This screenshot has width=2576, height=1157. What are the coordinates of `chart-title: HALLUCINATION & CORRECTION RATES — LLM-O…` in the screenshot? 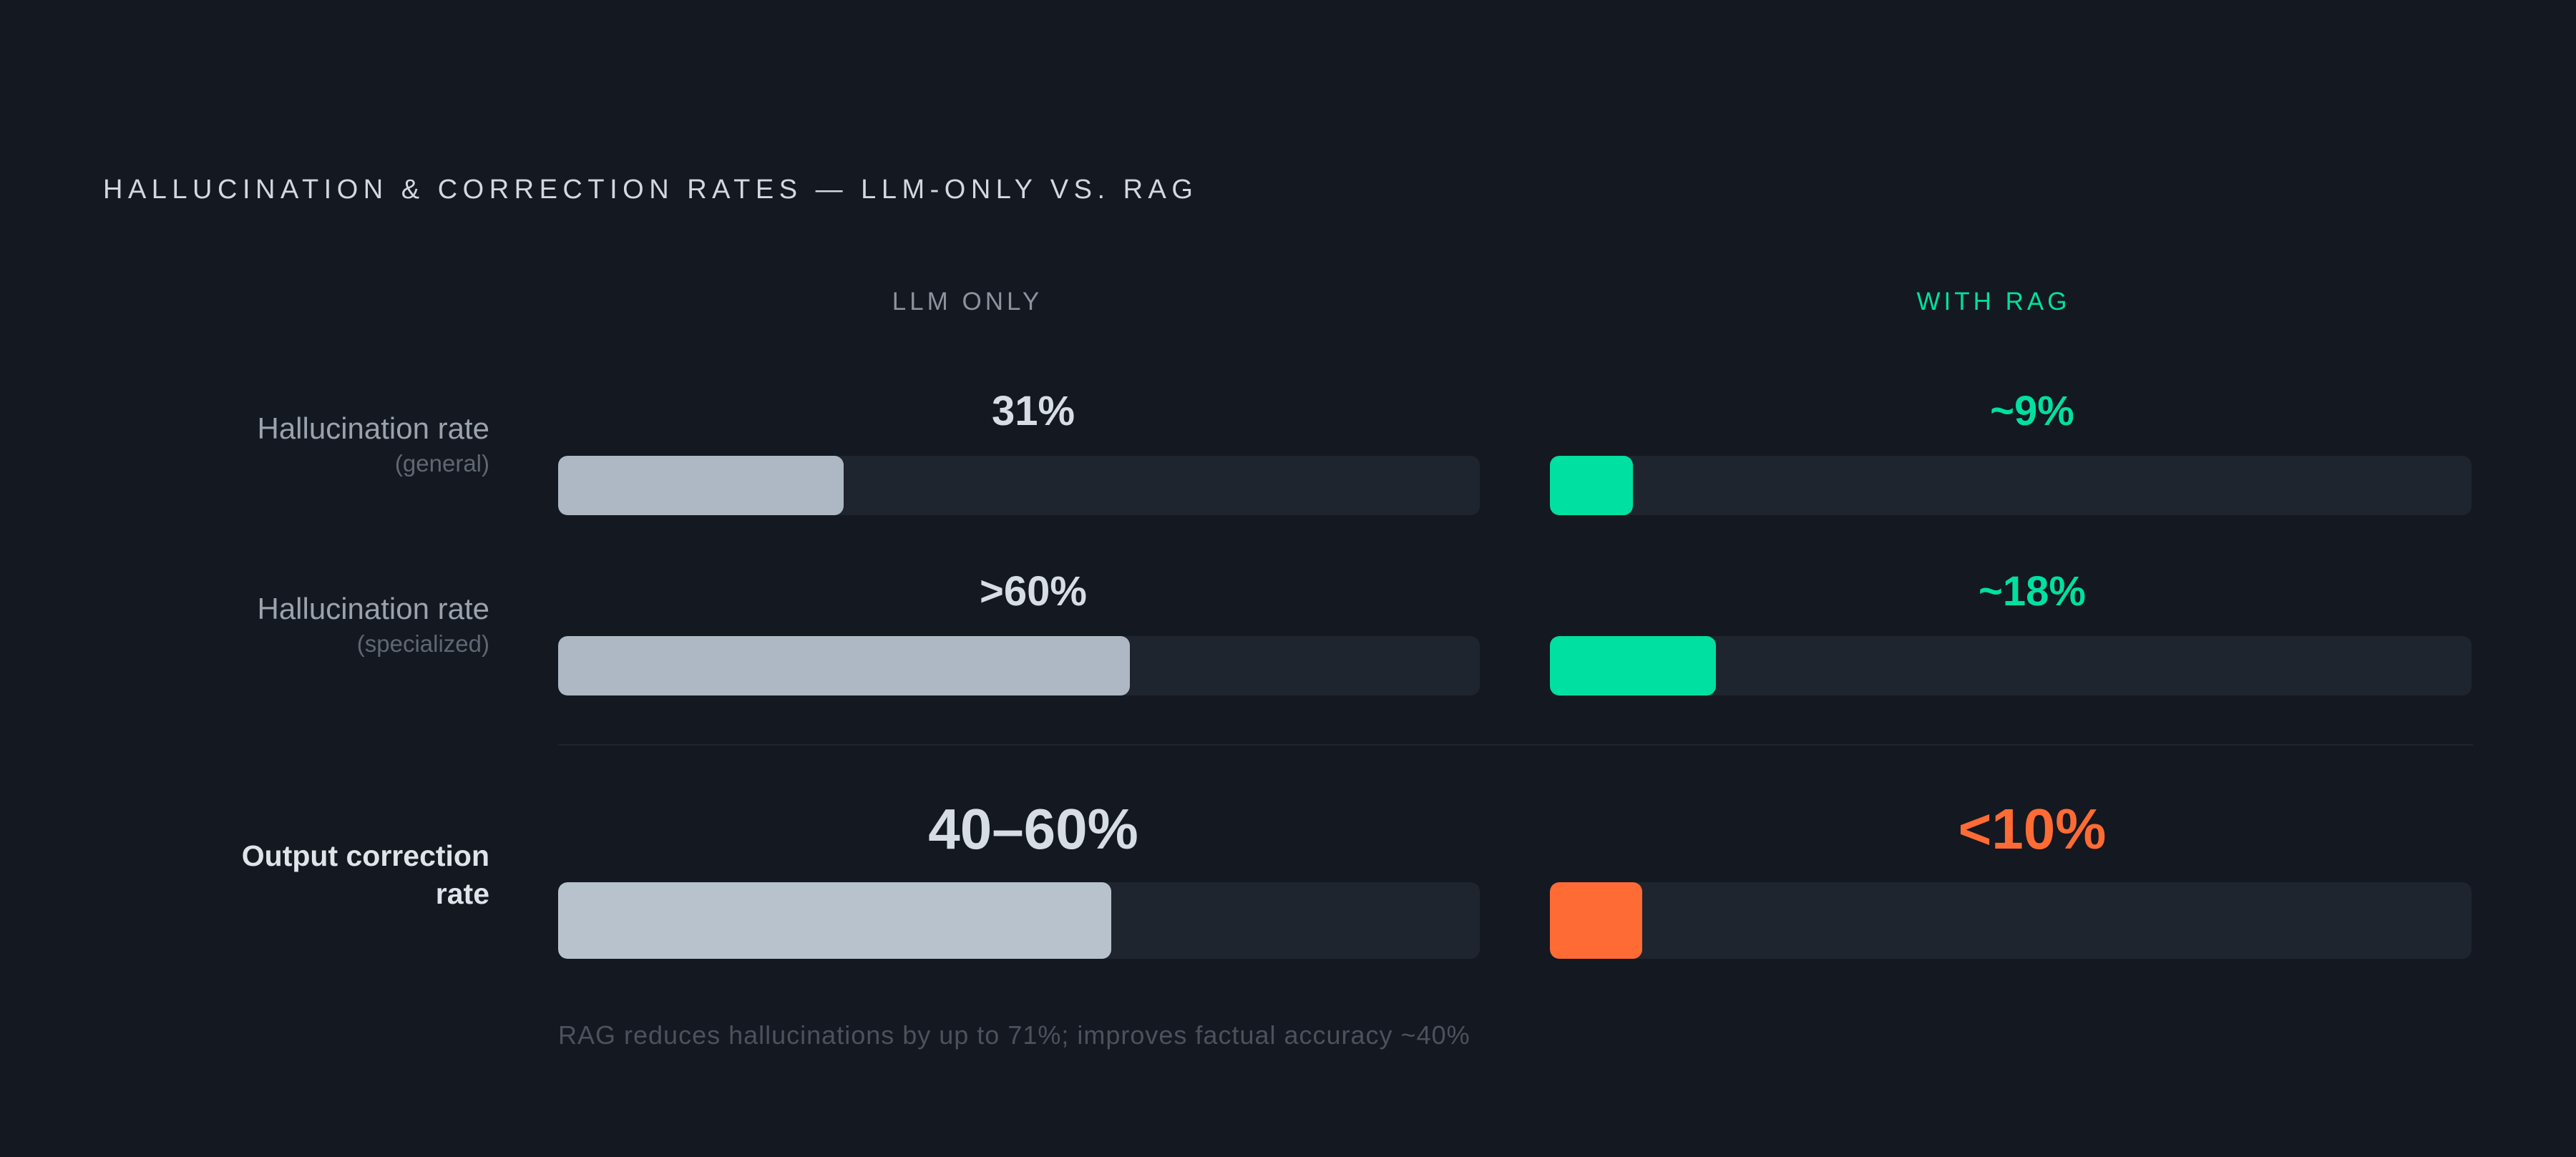 It's located at (651, 190).